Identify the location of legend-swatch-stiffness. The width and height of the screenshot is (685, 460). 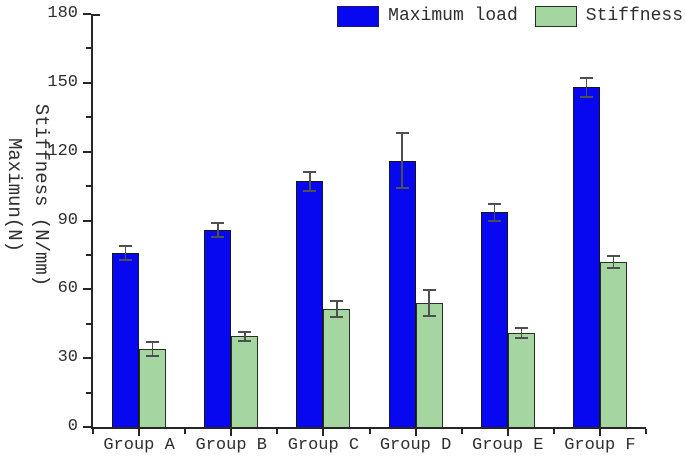
(555, 16).